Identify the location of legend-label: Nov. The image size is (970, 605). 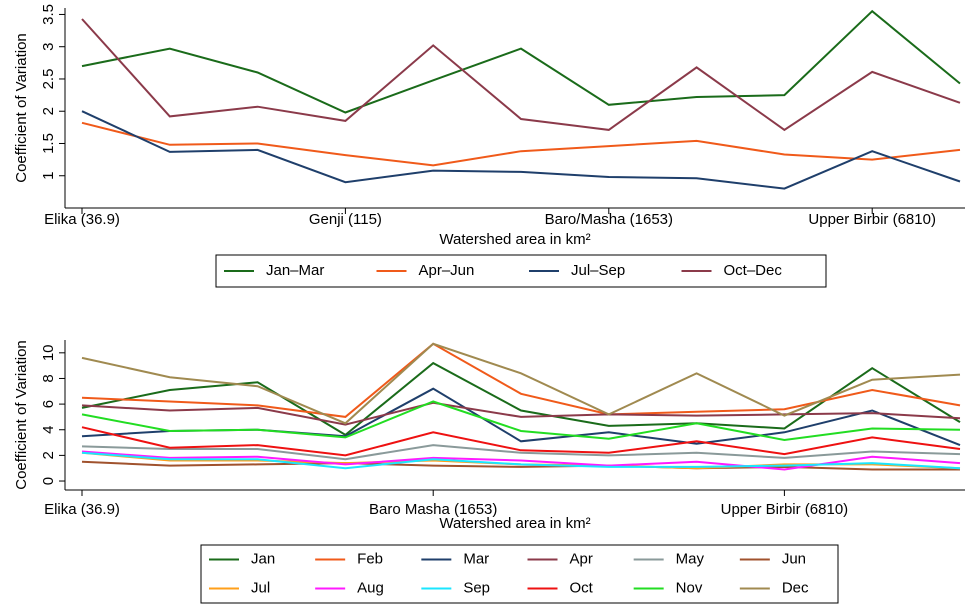
(689, 587).